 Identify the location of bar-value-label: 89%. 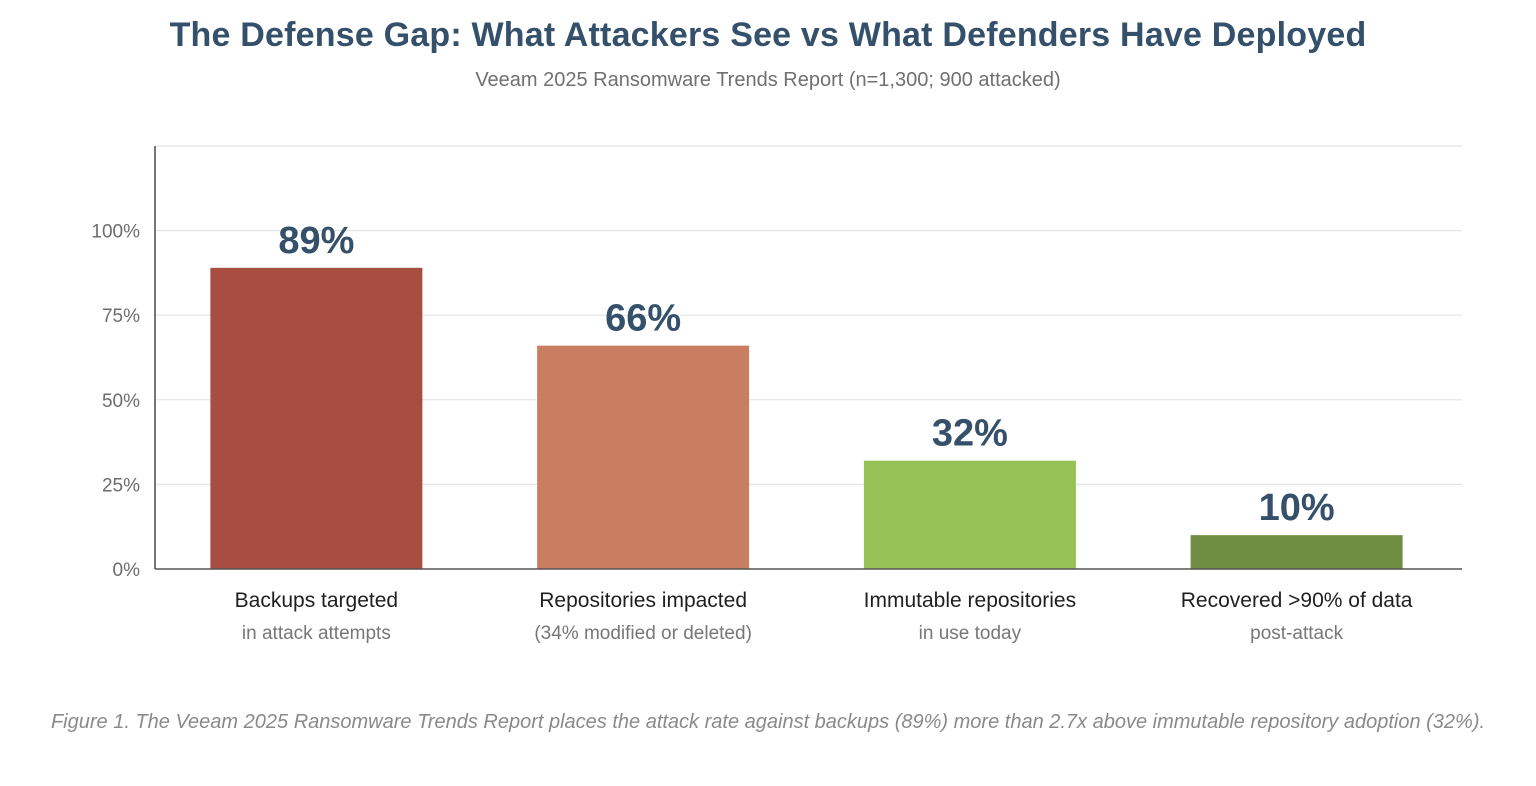
(316, 241).